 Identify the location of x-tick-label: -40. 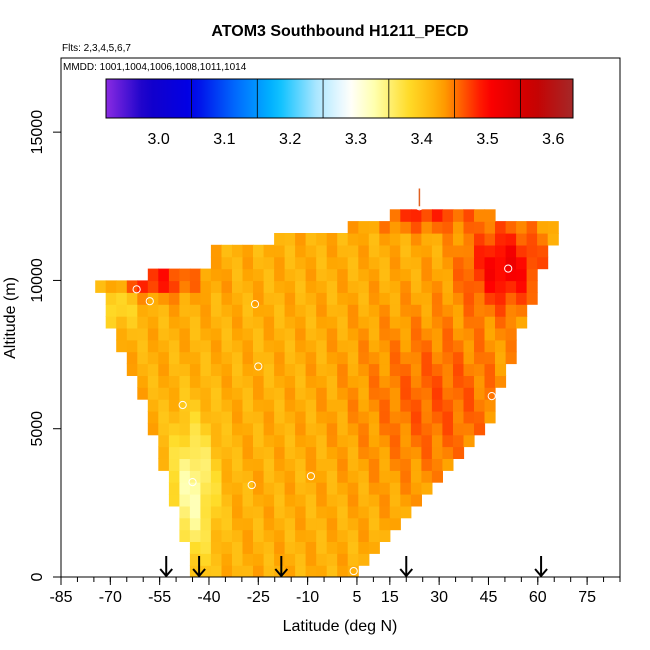
(208, 597).